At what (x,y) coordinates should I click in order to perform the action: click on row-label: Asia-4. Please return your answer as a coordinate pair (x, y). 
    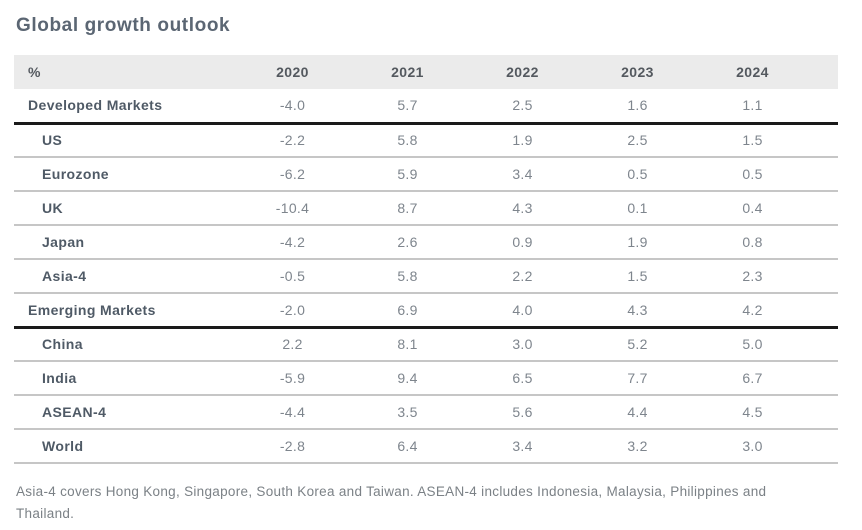
    Looking at the image, I should click on (124, 276).